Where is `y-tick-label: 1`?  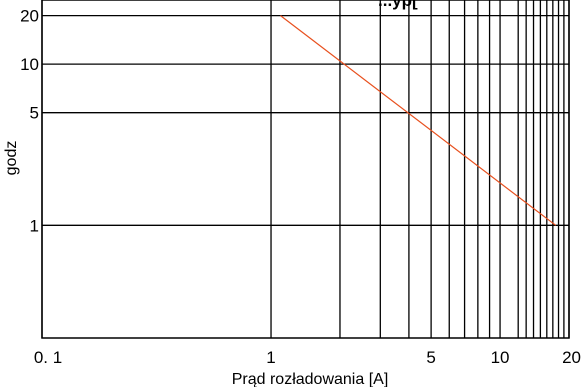 y-tick-label: 1 is located at coordinates (34, 225).